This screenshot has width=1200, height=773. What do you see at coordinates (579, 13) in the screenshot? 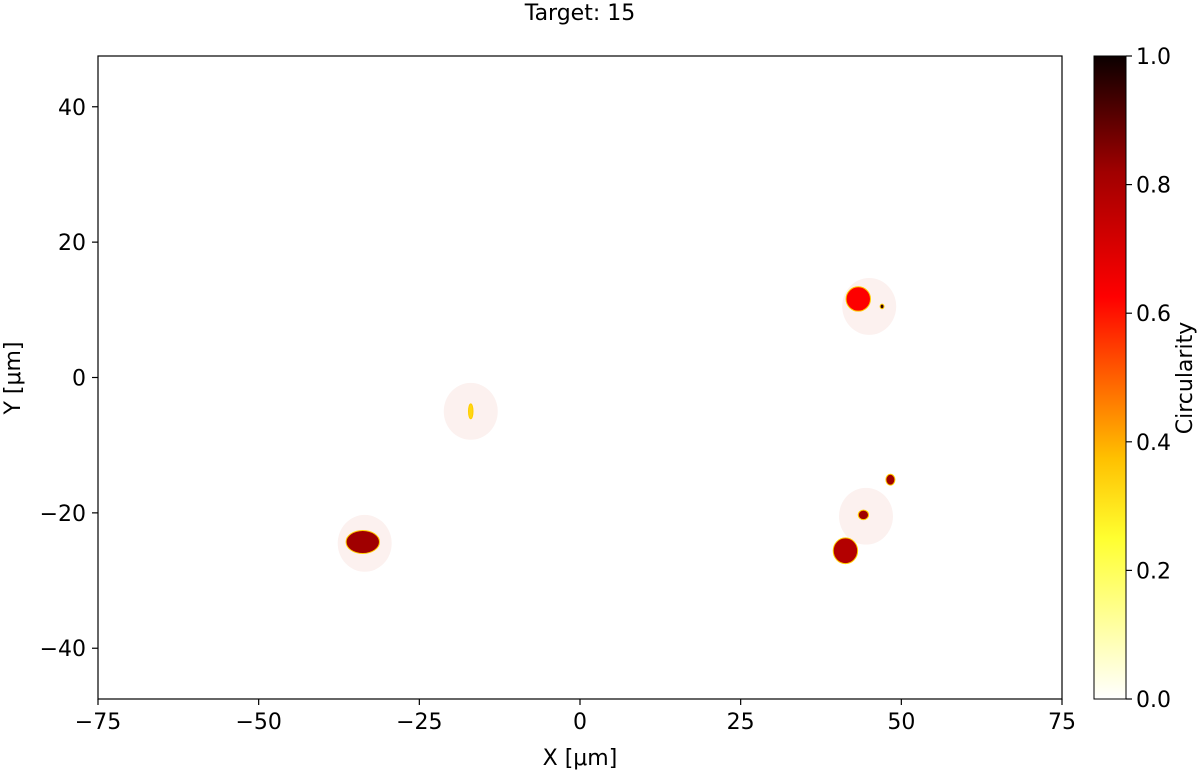
I see `chart-title: Target: 15` at bounding box center [579, 13].